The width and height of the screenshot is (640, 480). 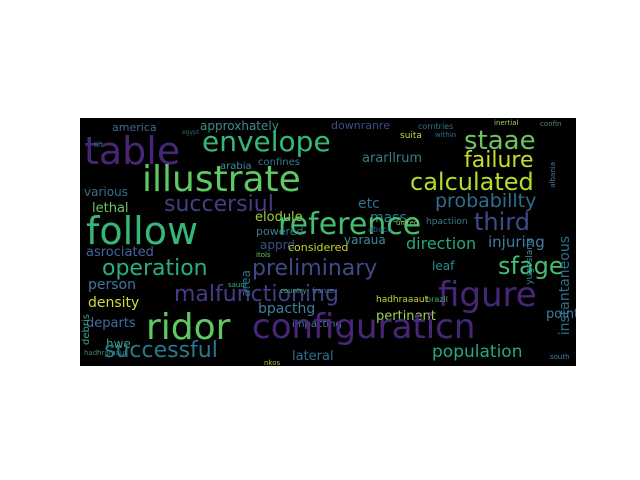 I want to click on word-operation: operation, so click(x=155, y=268).